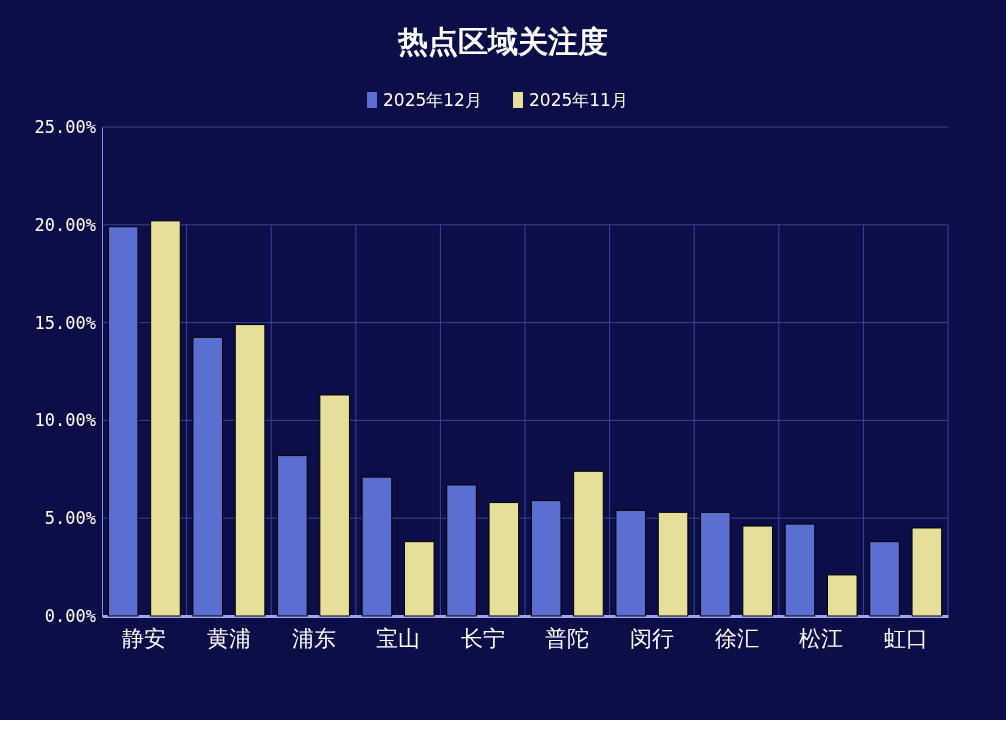  I want to click on legend-label: 2025年12月, so click(432, 100).